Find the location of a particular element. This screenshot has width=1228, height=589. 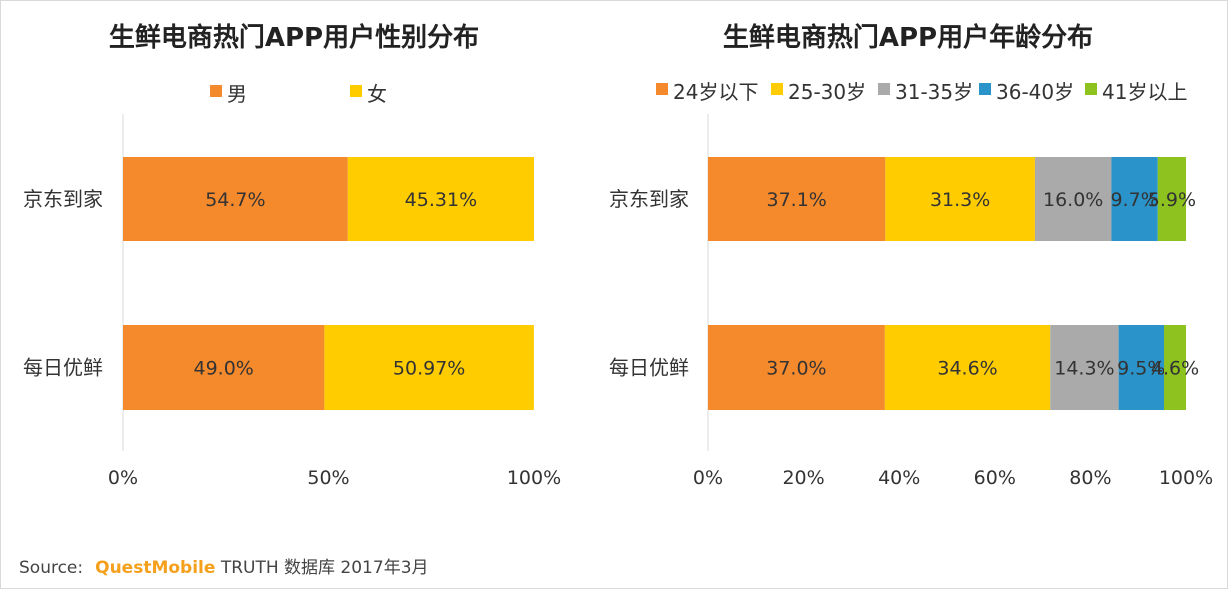

source-text: TRUTH 数据库 2017年3月 is located at coordinates (324, 568).